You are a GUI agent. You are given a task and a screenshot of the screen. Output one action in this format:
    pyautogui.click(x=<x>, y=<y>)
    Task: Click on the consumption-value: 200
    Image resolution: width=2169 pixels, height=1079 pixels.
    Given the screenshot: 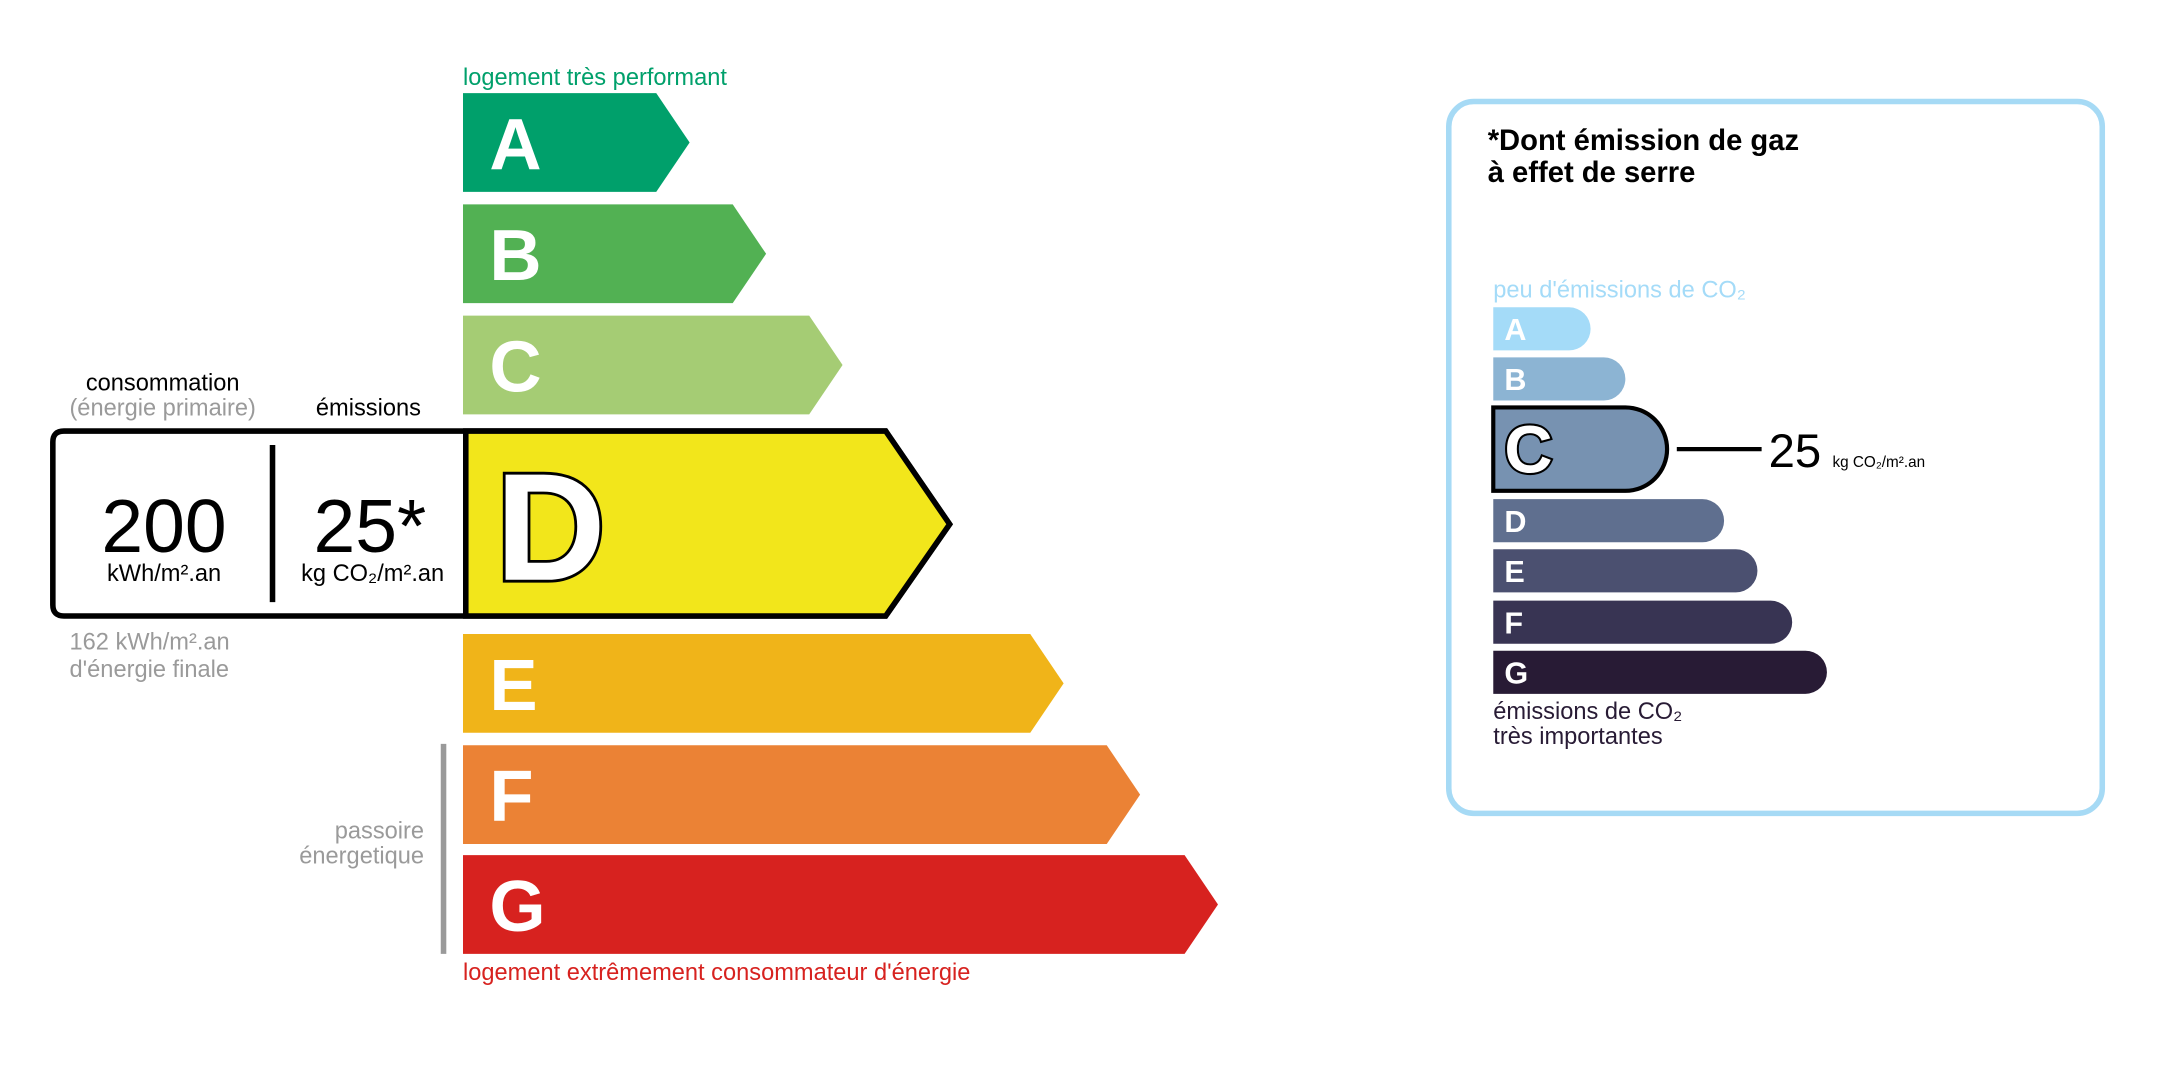 What is the action you would take?
    pyautogui.click(x=163, y=526)
    